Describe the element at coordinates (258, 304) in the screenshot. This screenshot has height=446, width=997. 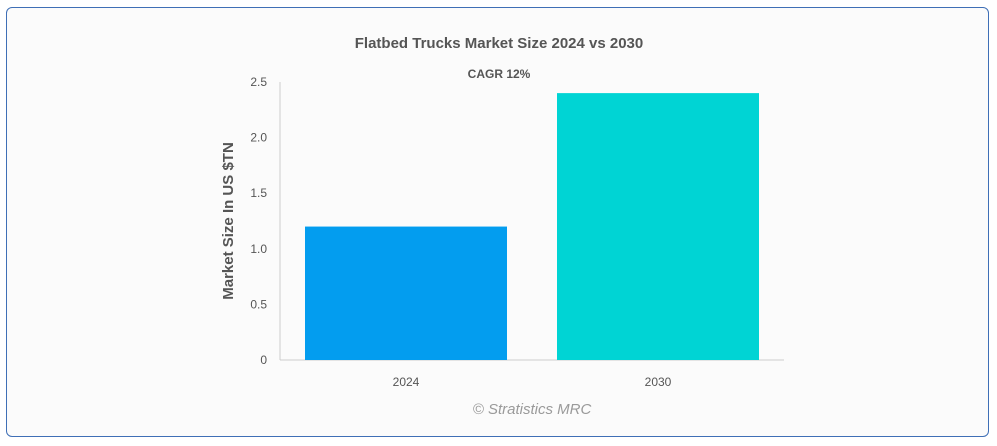
I see `y-tick-label: 0.5` at that location.